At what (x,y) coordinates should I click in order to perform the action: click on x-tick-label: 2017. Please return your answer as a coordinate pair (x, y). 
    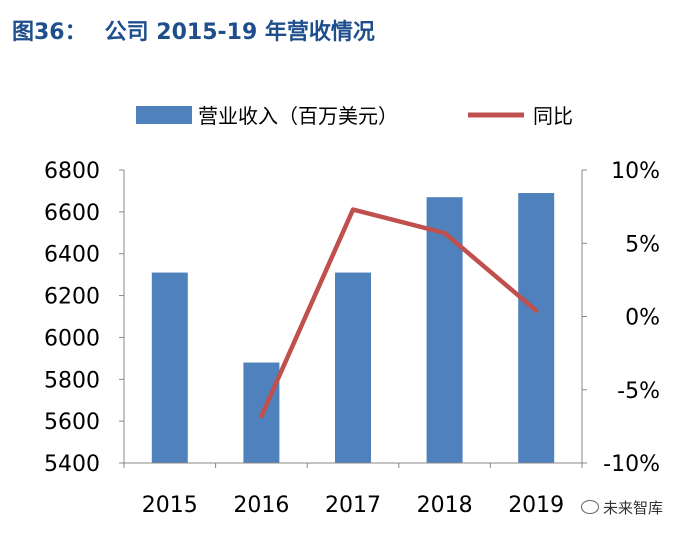
    Looking at the image, I should click on (353, 505).